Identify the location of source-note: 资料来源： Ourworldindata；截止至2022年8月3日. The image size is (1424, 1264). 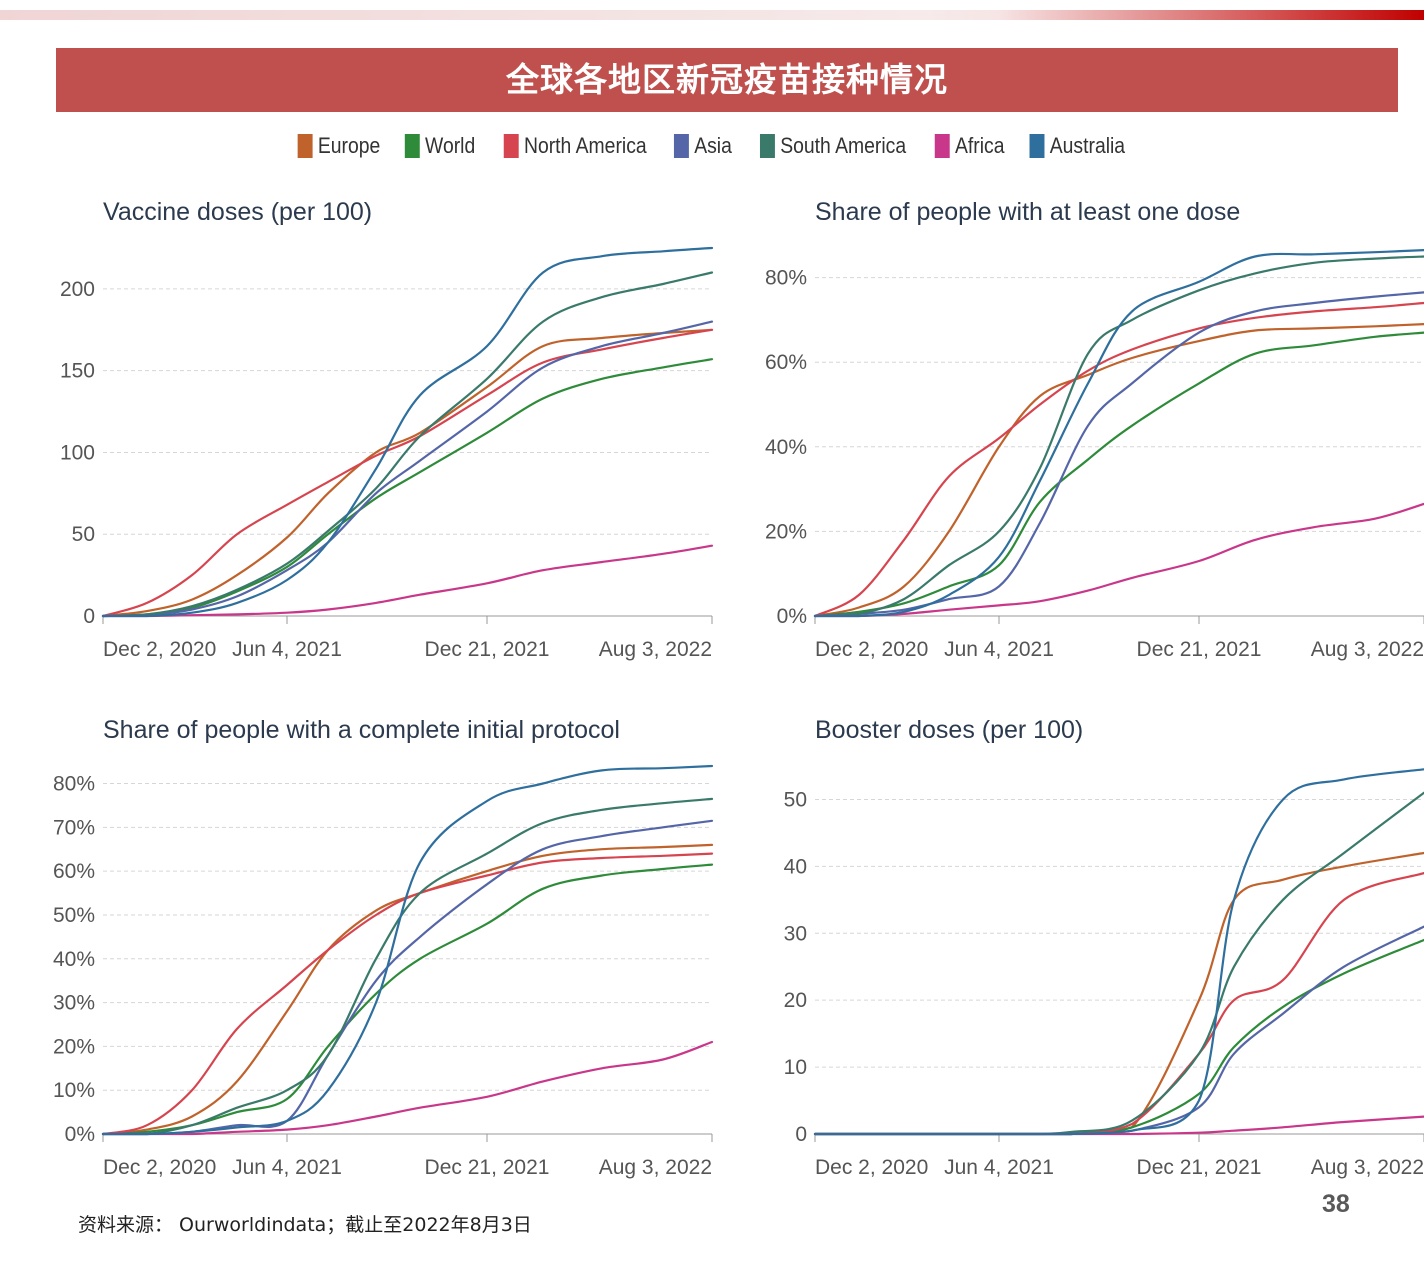
(305, 1225).